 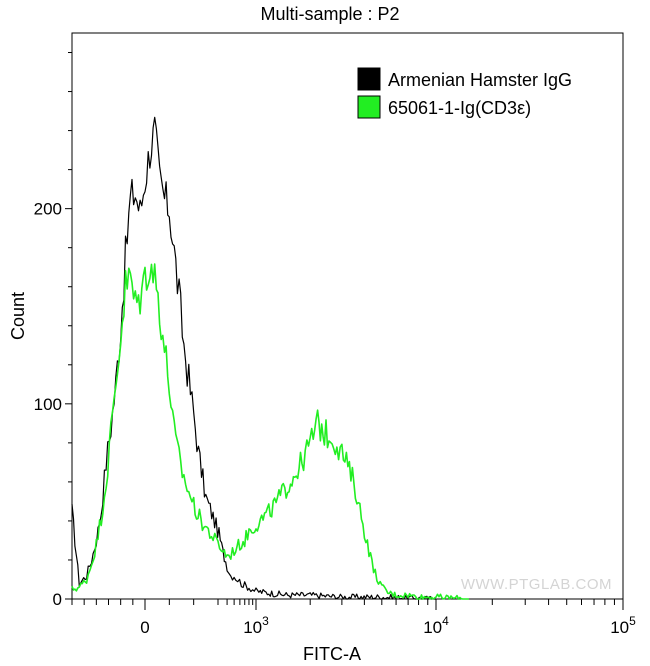 What do you see at coordinates (57, 599) in the screenshot?
I see `y-tick-label: 0` at bounding box center [57, 599].